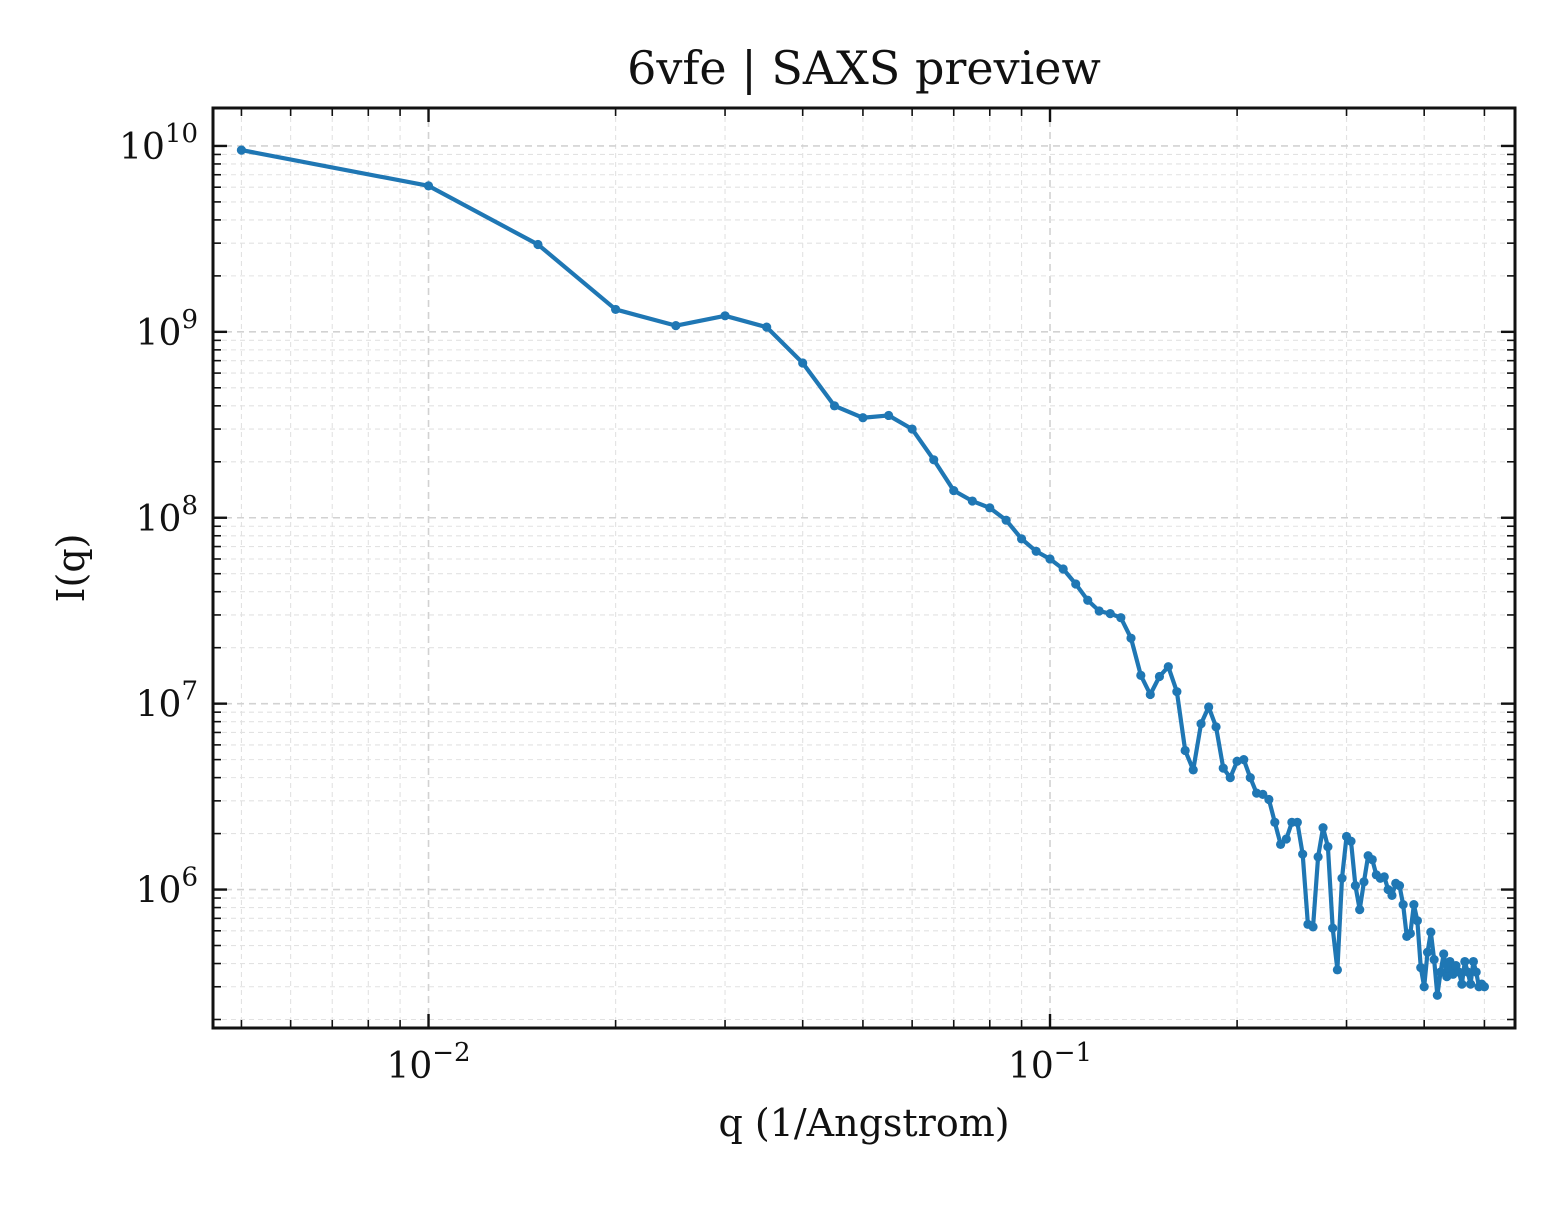 This screenshot has width=1560, height=1205. What do you see at coordinates (167, 515) in the screenshot?
I see `y-tick-label: 10⁸` at bounding box center [167, 515].